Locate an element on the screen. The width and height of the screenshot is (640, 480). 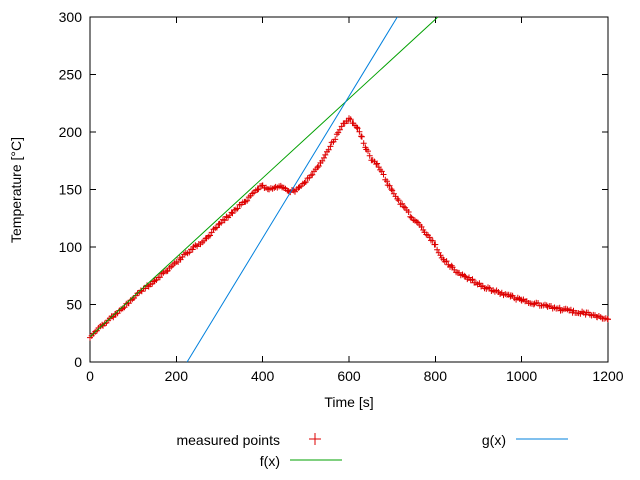
x-tick-label: 0 is located at coordinates (90, 376).